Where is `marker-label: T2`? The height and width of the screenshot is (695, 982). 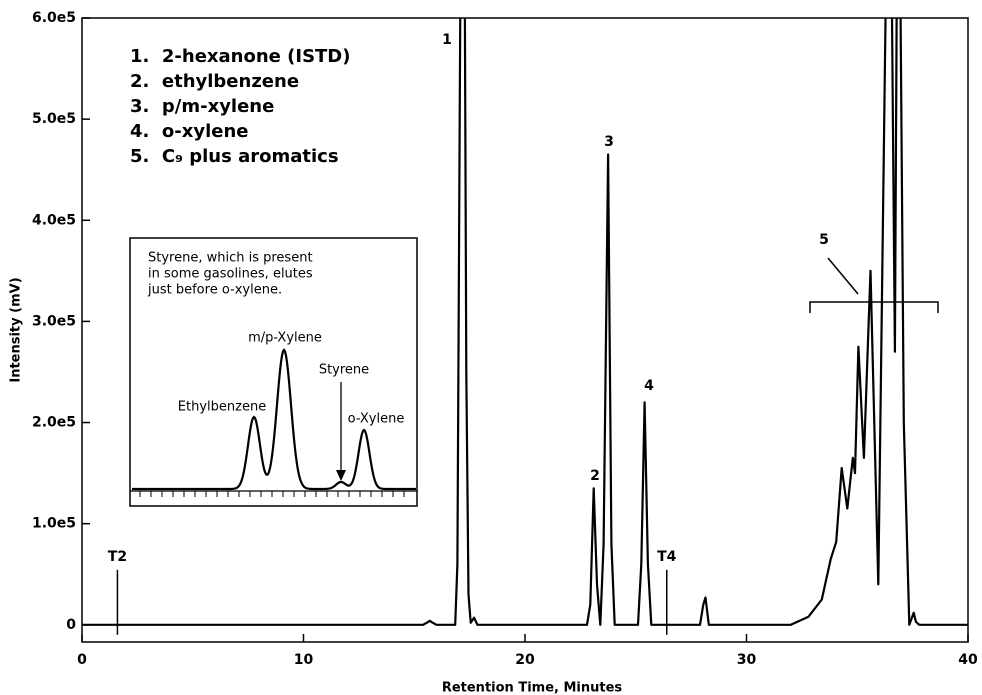 marker-label: T2 is located at coordinates (117, 557).